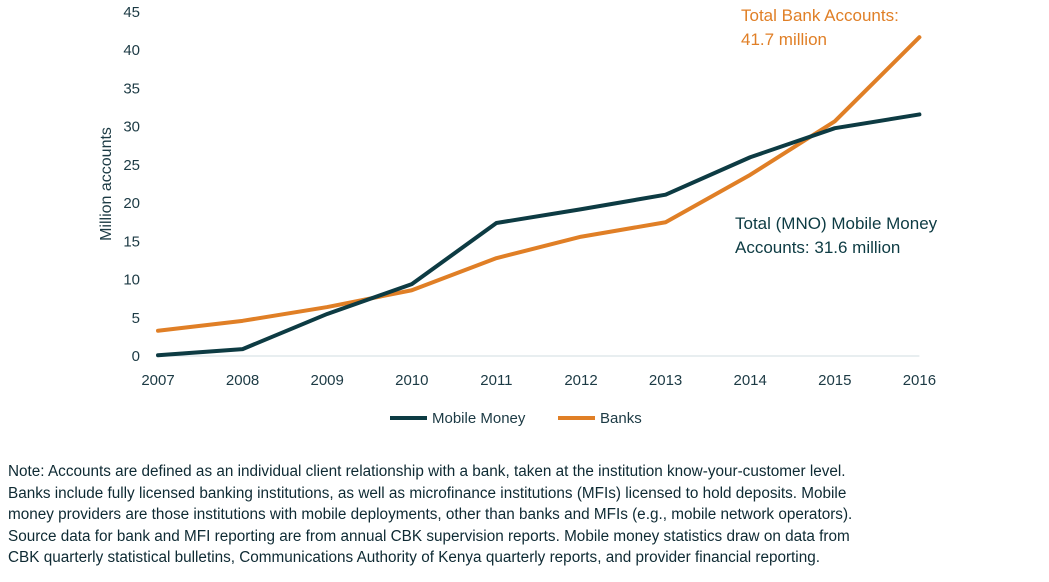 The image size is (1049, 582). What do you see at coordinates (131, 50) in the screenshot?
I see `y-tick-label: 40` at bounding box center [131, 50].